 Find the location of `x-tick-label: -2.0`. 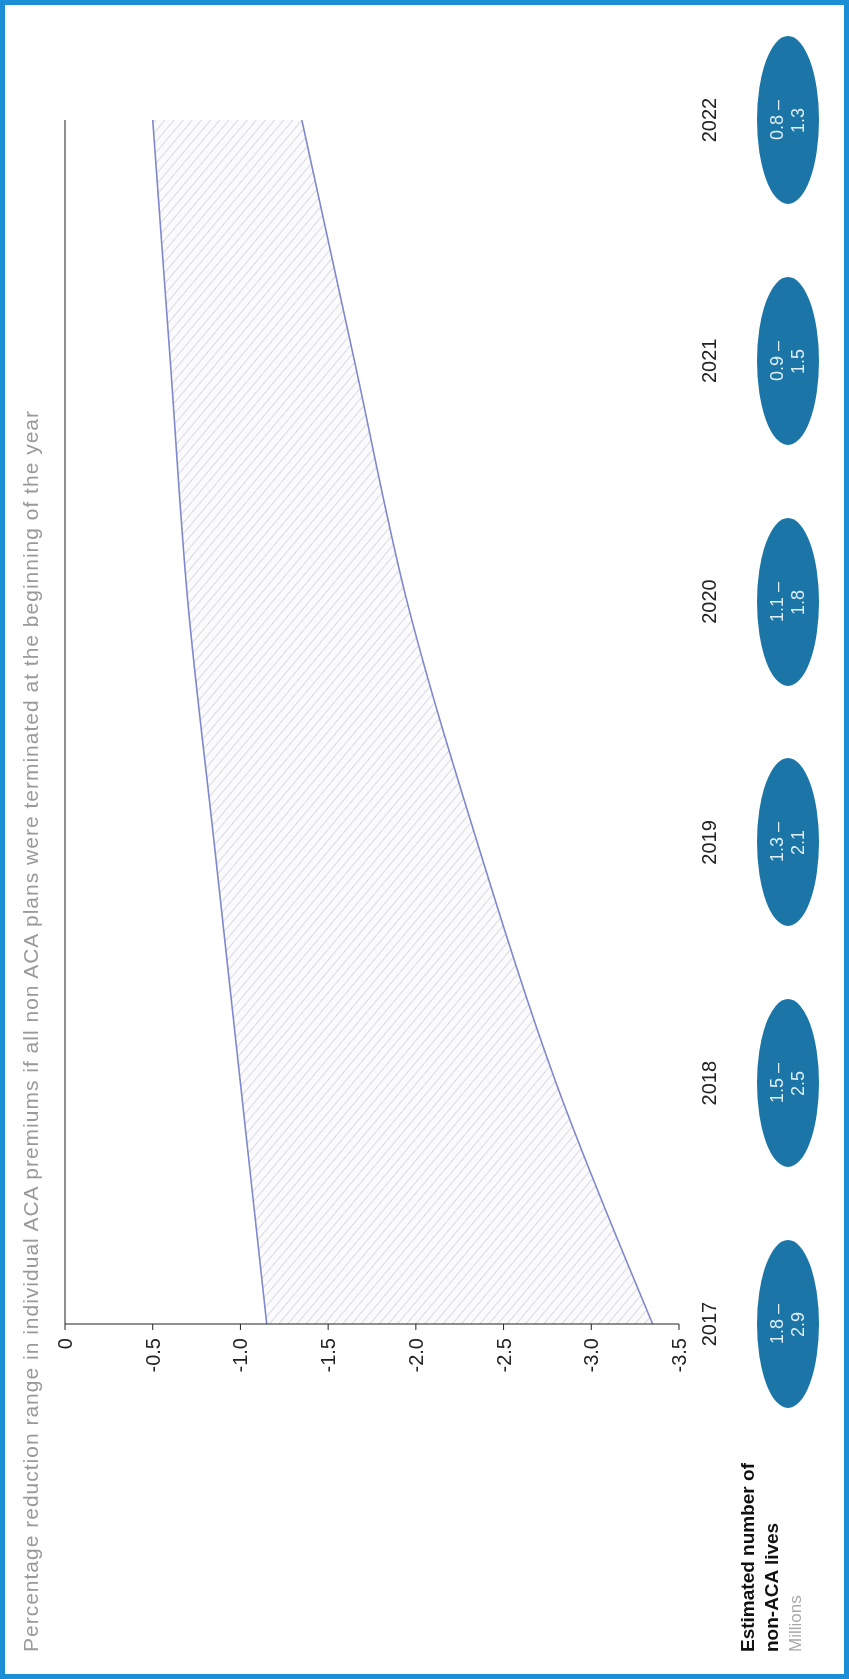

x-tick-label: -2.0 is located at coordinates (415, 1355).